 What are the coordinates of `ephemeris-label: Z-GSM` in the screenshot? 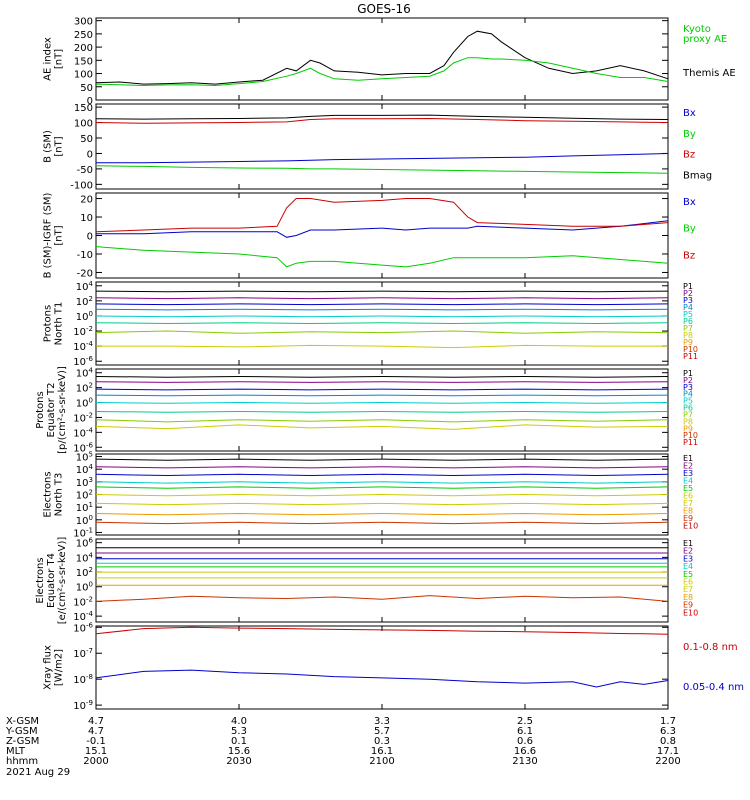 It's located at (22, 741).